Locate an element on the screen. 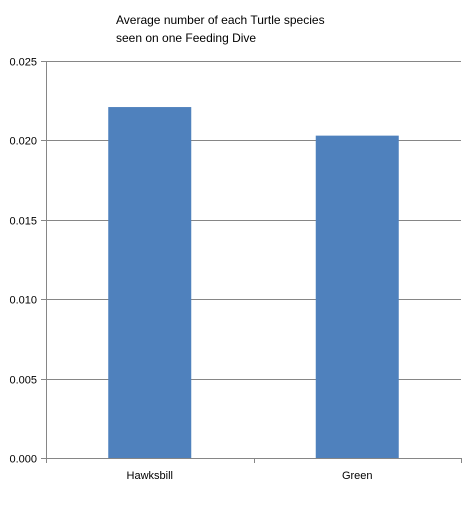  y-tick-label: 0.010 is located at coordinates (23, 301).